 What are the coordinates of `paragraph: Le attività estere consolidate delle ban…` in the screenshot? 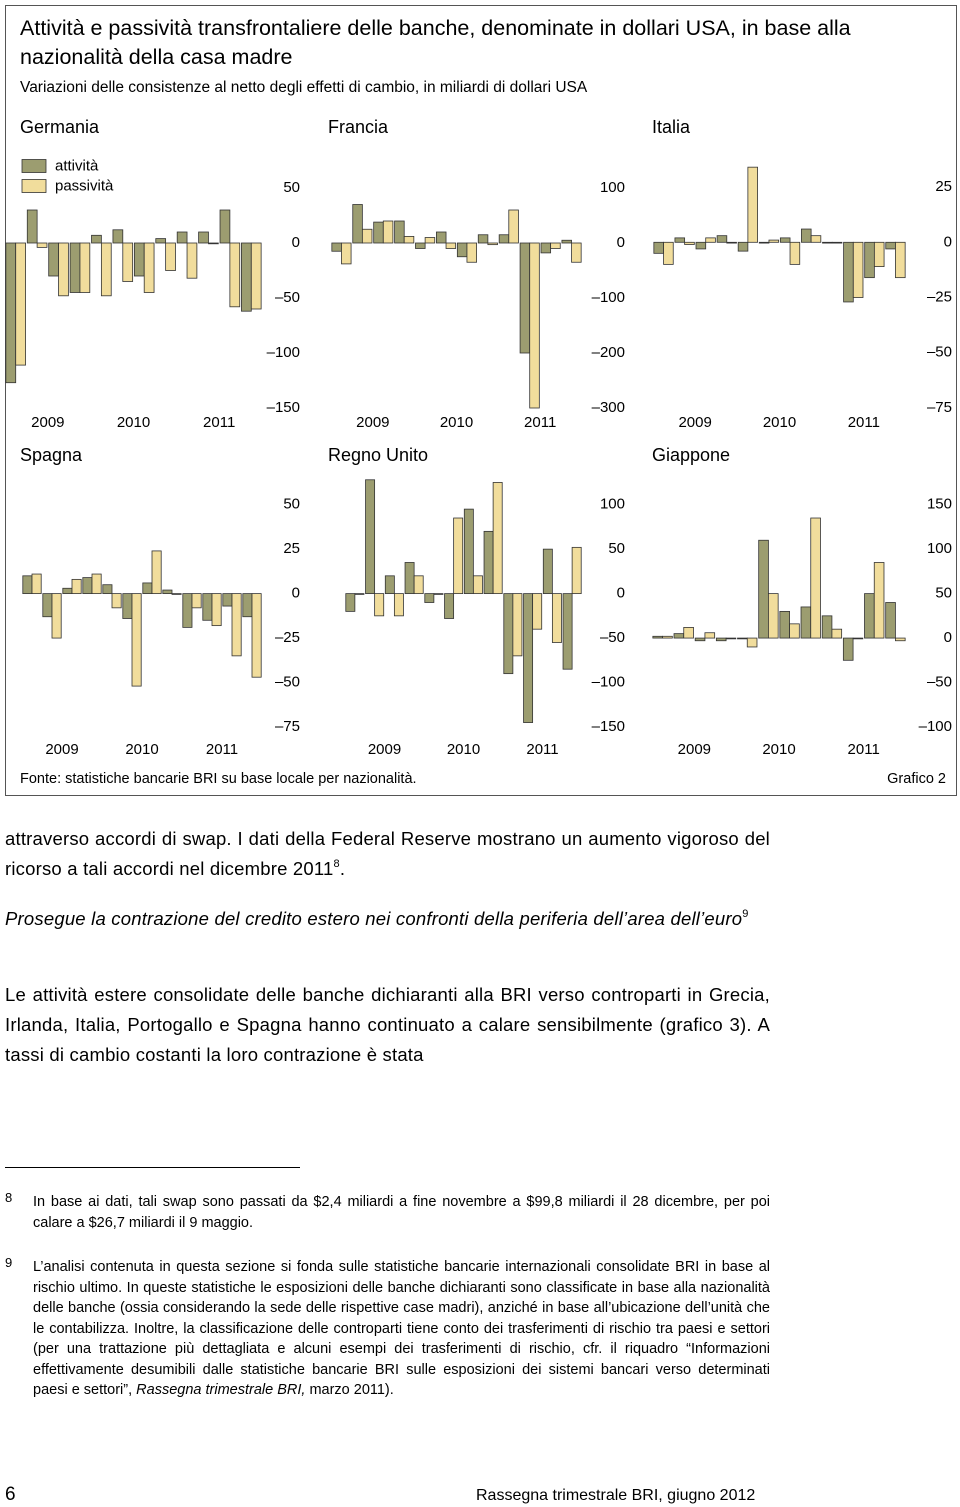 It's located at (387, 1024).